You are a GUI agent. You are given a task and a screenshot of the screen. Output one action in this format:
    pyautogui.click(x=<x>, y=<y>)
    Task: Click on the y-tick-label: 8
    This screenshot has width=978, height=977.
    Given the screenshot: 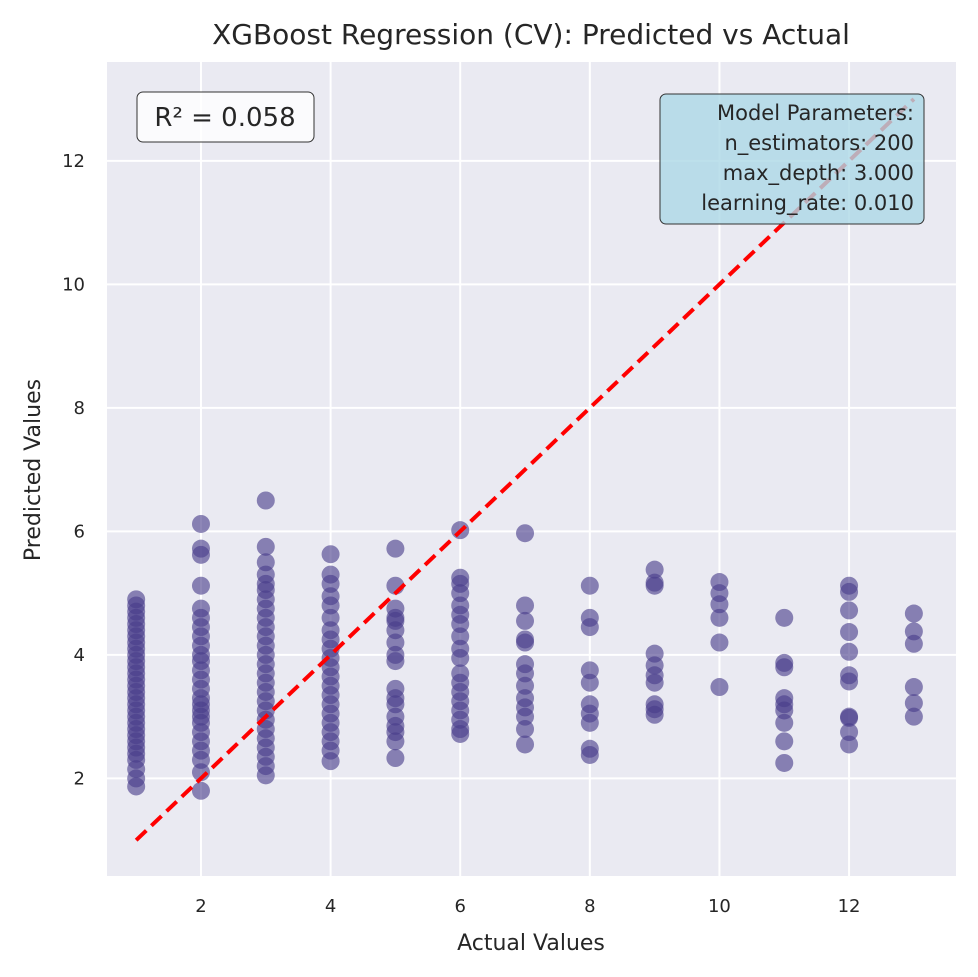 What is the action you would take?
    pyautogui.click(x=79, y=408)
    